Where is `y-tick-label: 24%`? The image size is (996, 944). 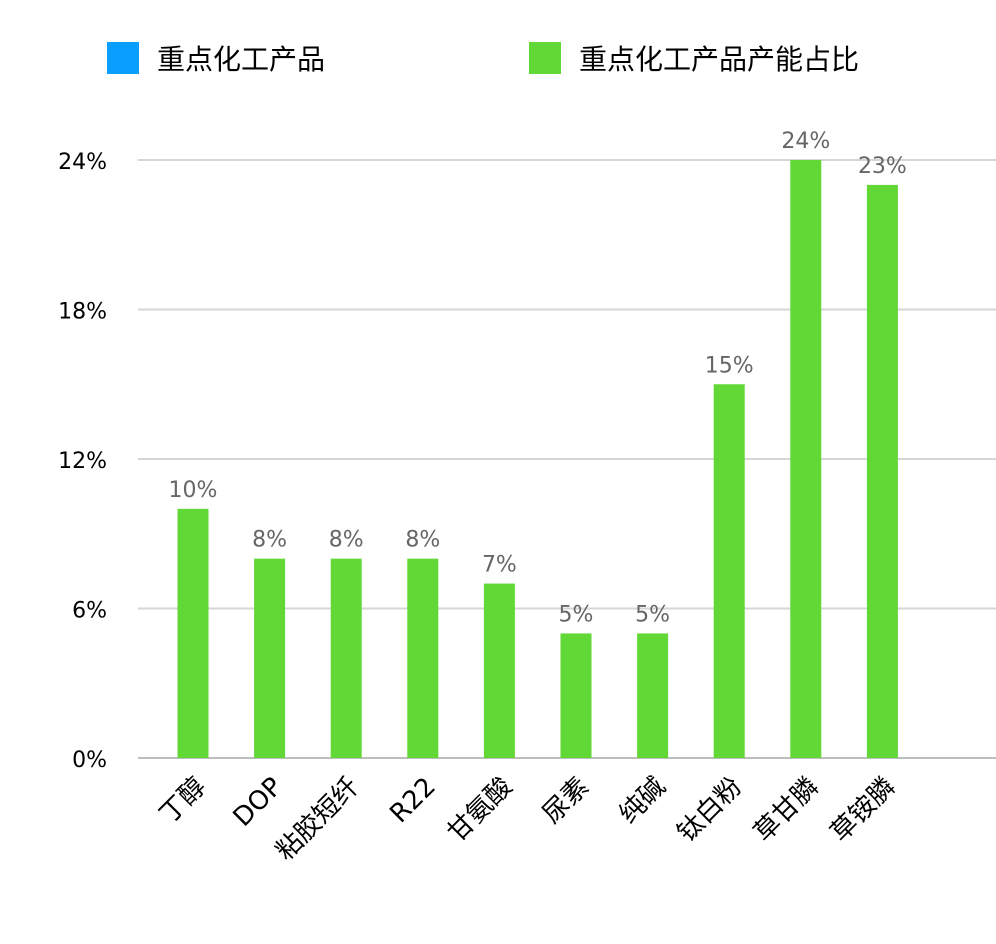 y-tick-label: 24% is located at coordinates (82, 162).